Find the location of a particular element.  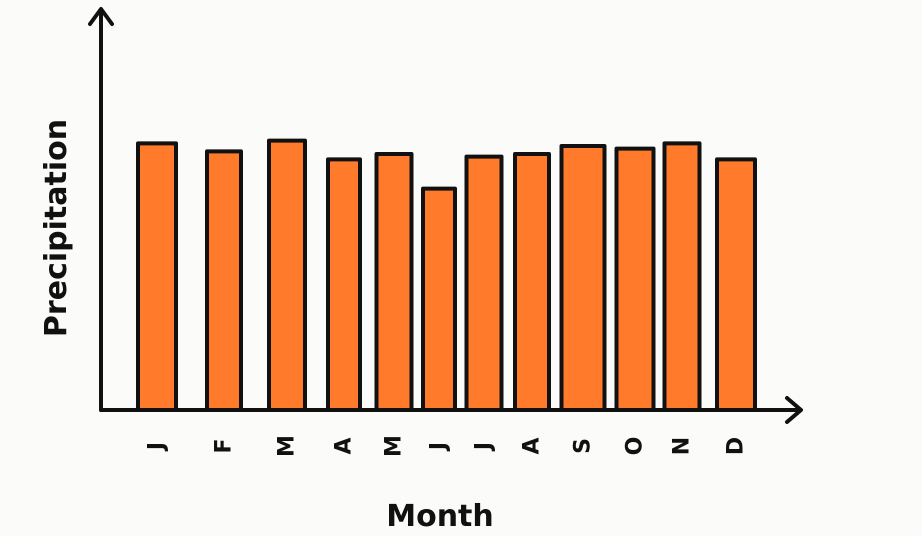

x-tick-label-10: O is located at coordinates (635, 446).